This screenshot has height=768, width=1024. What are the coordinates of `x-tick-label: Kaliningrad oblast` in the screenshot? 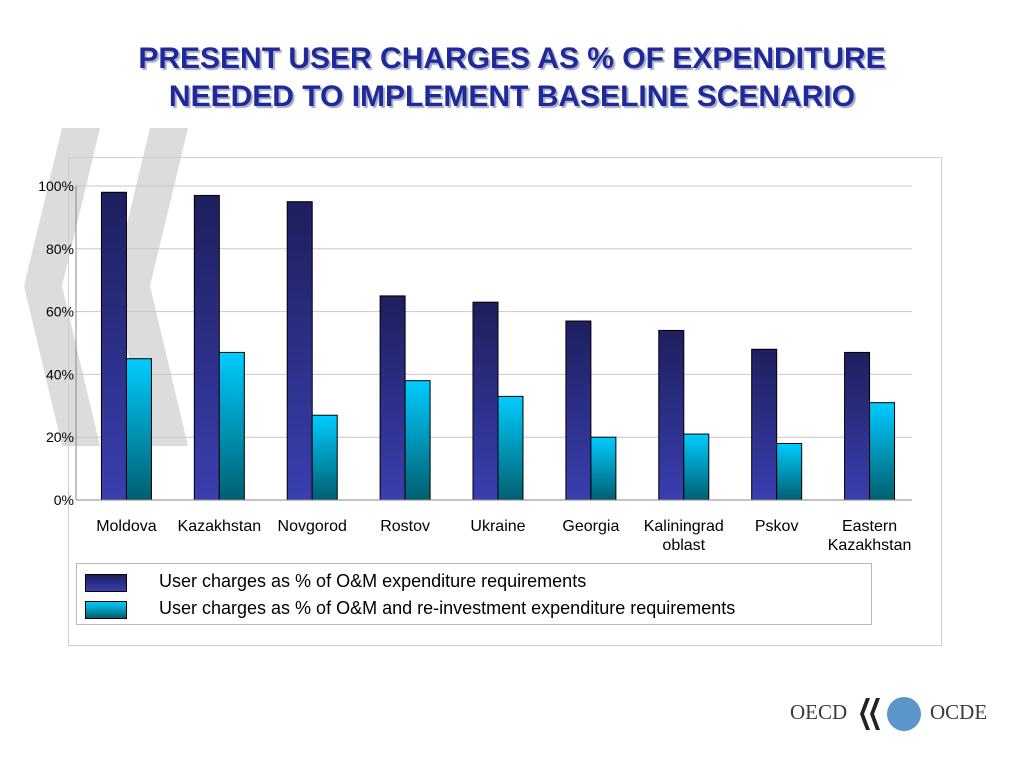 It's located at (684, 536).